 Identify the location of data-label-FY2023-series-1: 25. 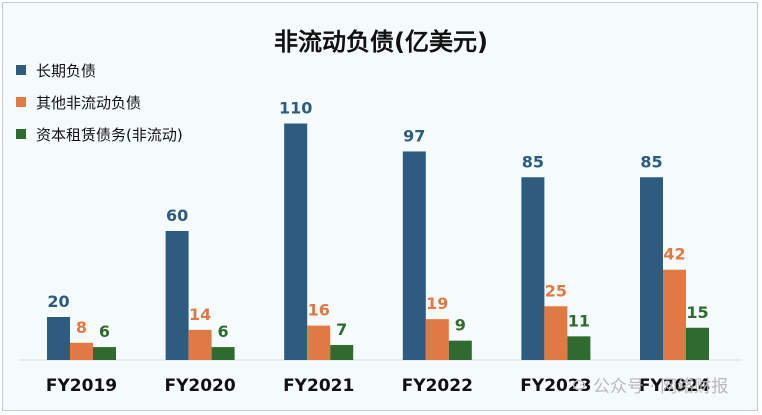
(556, 290).